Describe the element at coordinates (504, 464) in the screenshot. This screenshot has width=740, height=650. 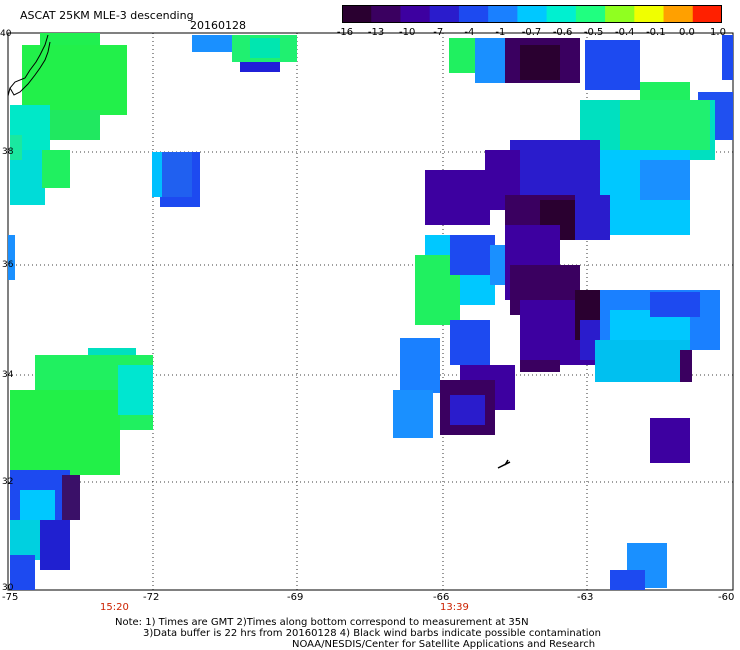
I see `wind-barb-icon` at that location.